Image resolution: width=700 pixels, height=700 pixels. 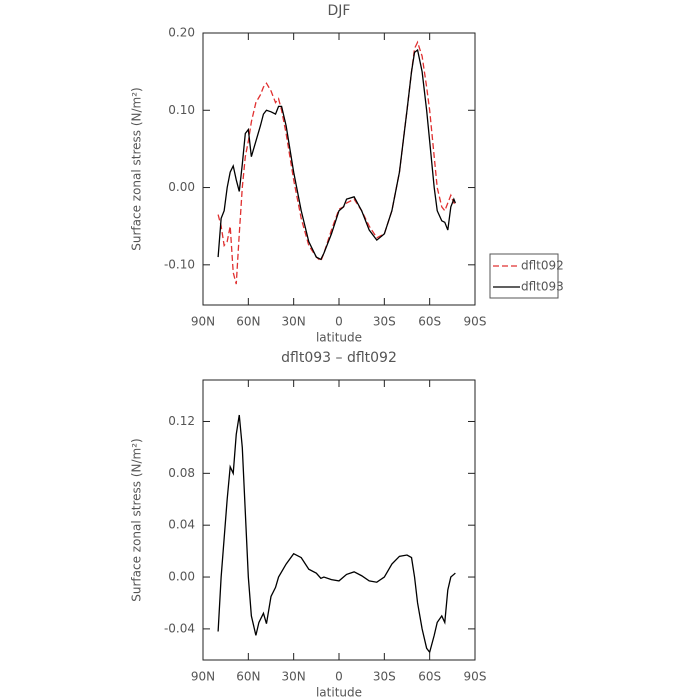 I want to click on legend-label: dflt092, so click(x=542, y=266).